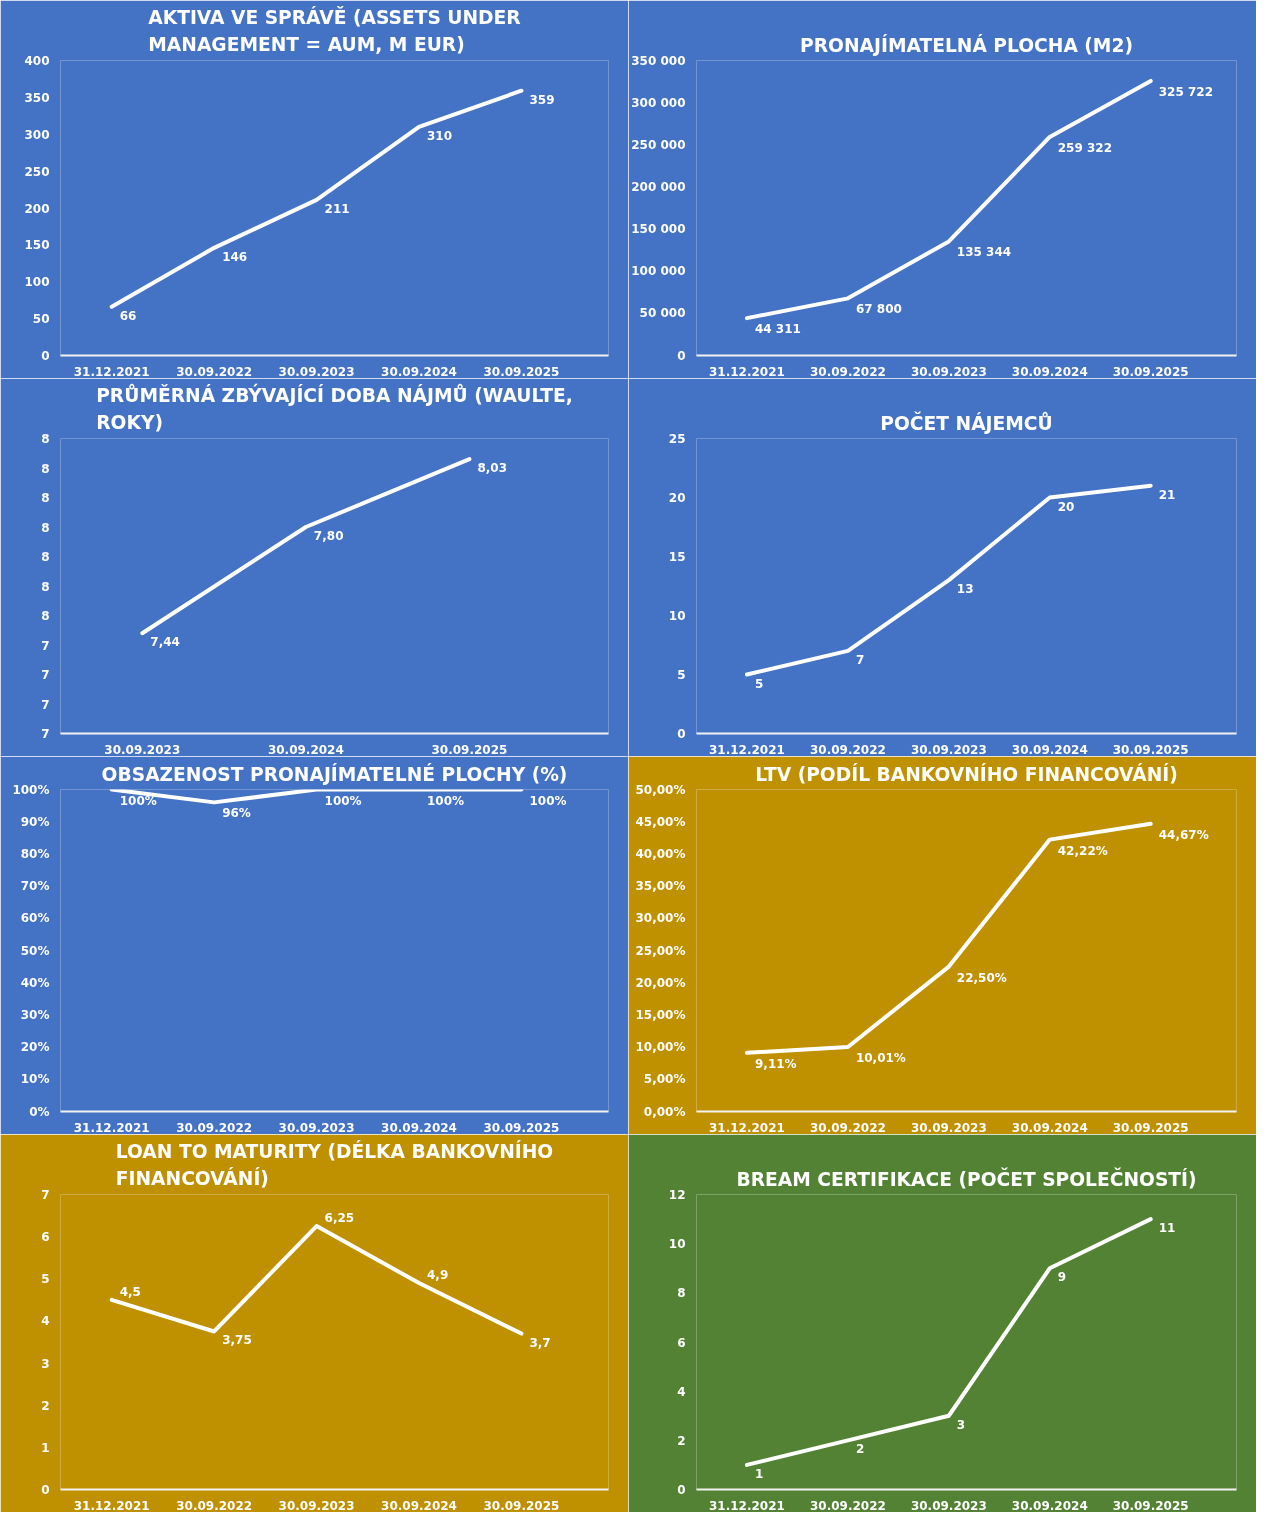  What do you see at coordinates (35, 1079) in the screenshot?
I see `y-tick-label: 10%` at bounding box center [35, 1079].